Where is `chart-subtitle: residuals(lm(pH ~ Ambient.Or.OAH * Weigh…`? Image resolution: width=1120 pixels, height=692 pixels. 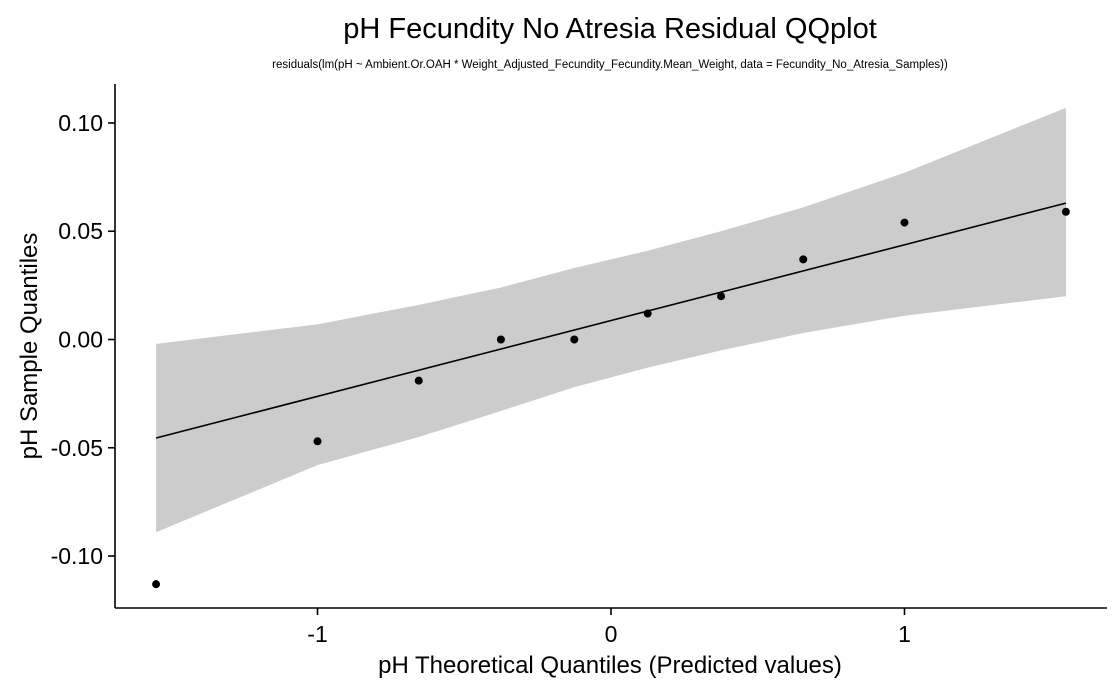 chart-subtitle: residuals(lm(pH ~ Ambient.Or.OAH * Weigh… is located at coordinates (610, 65).